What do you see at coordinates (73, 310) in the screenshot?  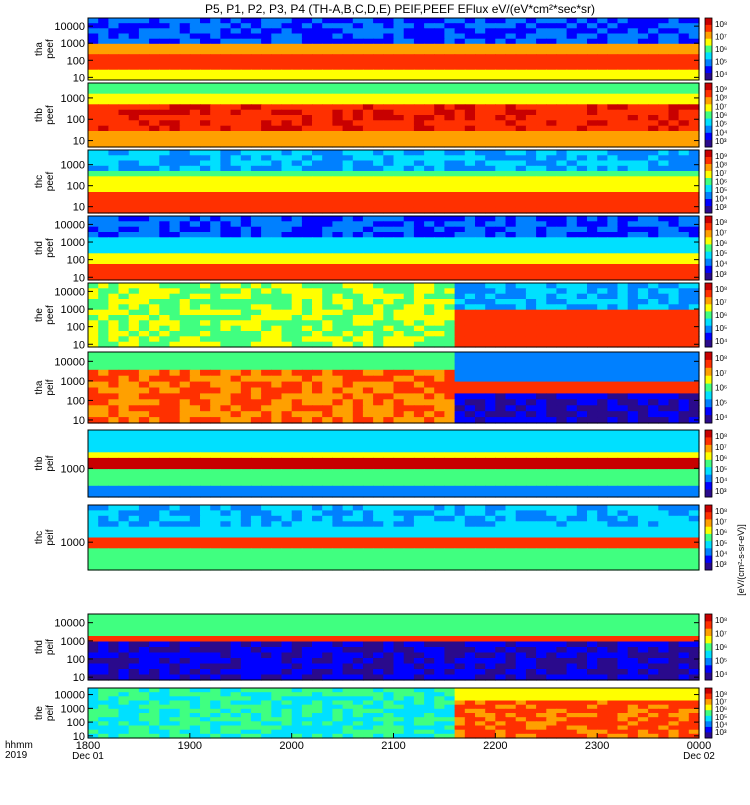 I see `ytick-label: 1000` at bounding box center [73, 310].